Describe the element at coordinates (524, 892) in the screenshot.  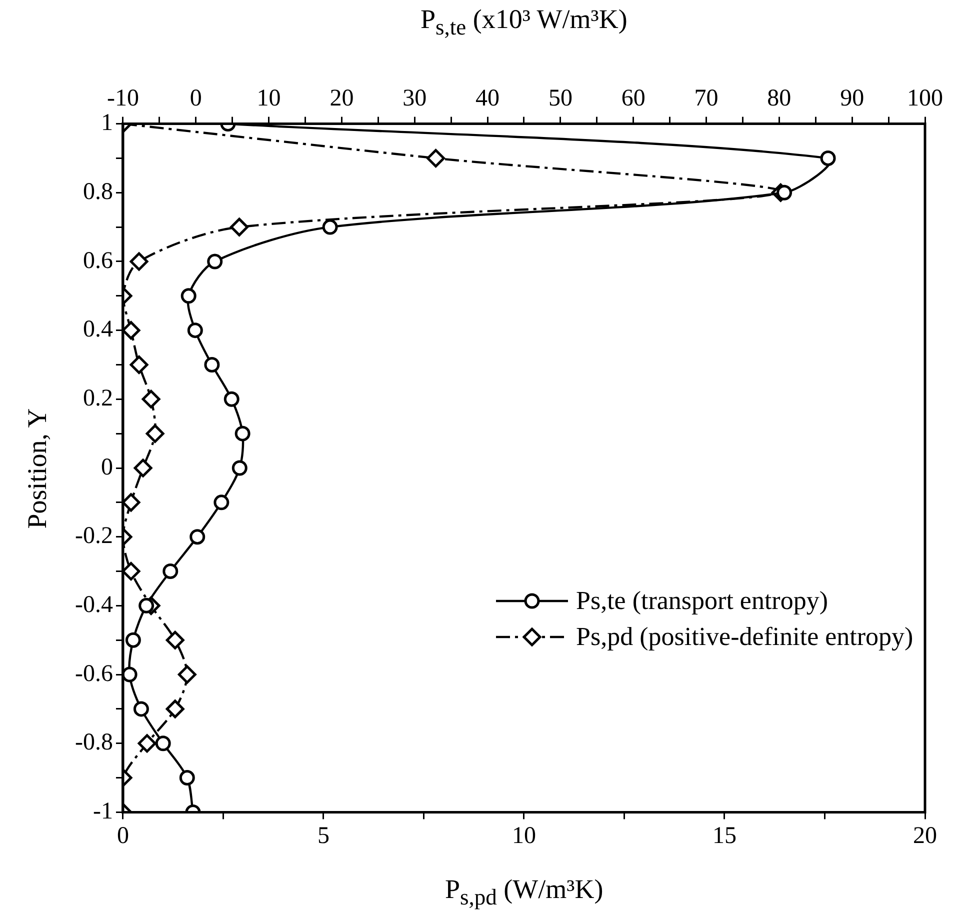
I see `x-axis-title: P$_{s,pd}$ (W/m³K)` at that location.